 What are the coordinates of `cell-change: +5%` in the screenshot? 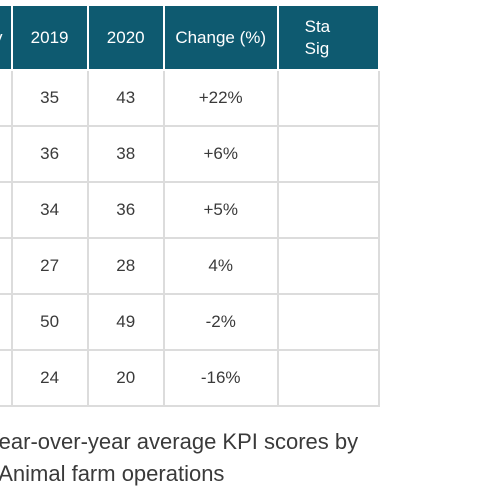 It's located at (221, 210).